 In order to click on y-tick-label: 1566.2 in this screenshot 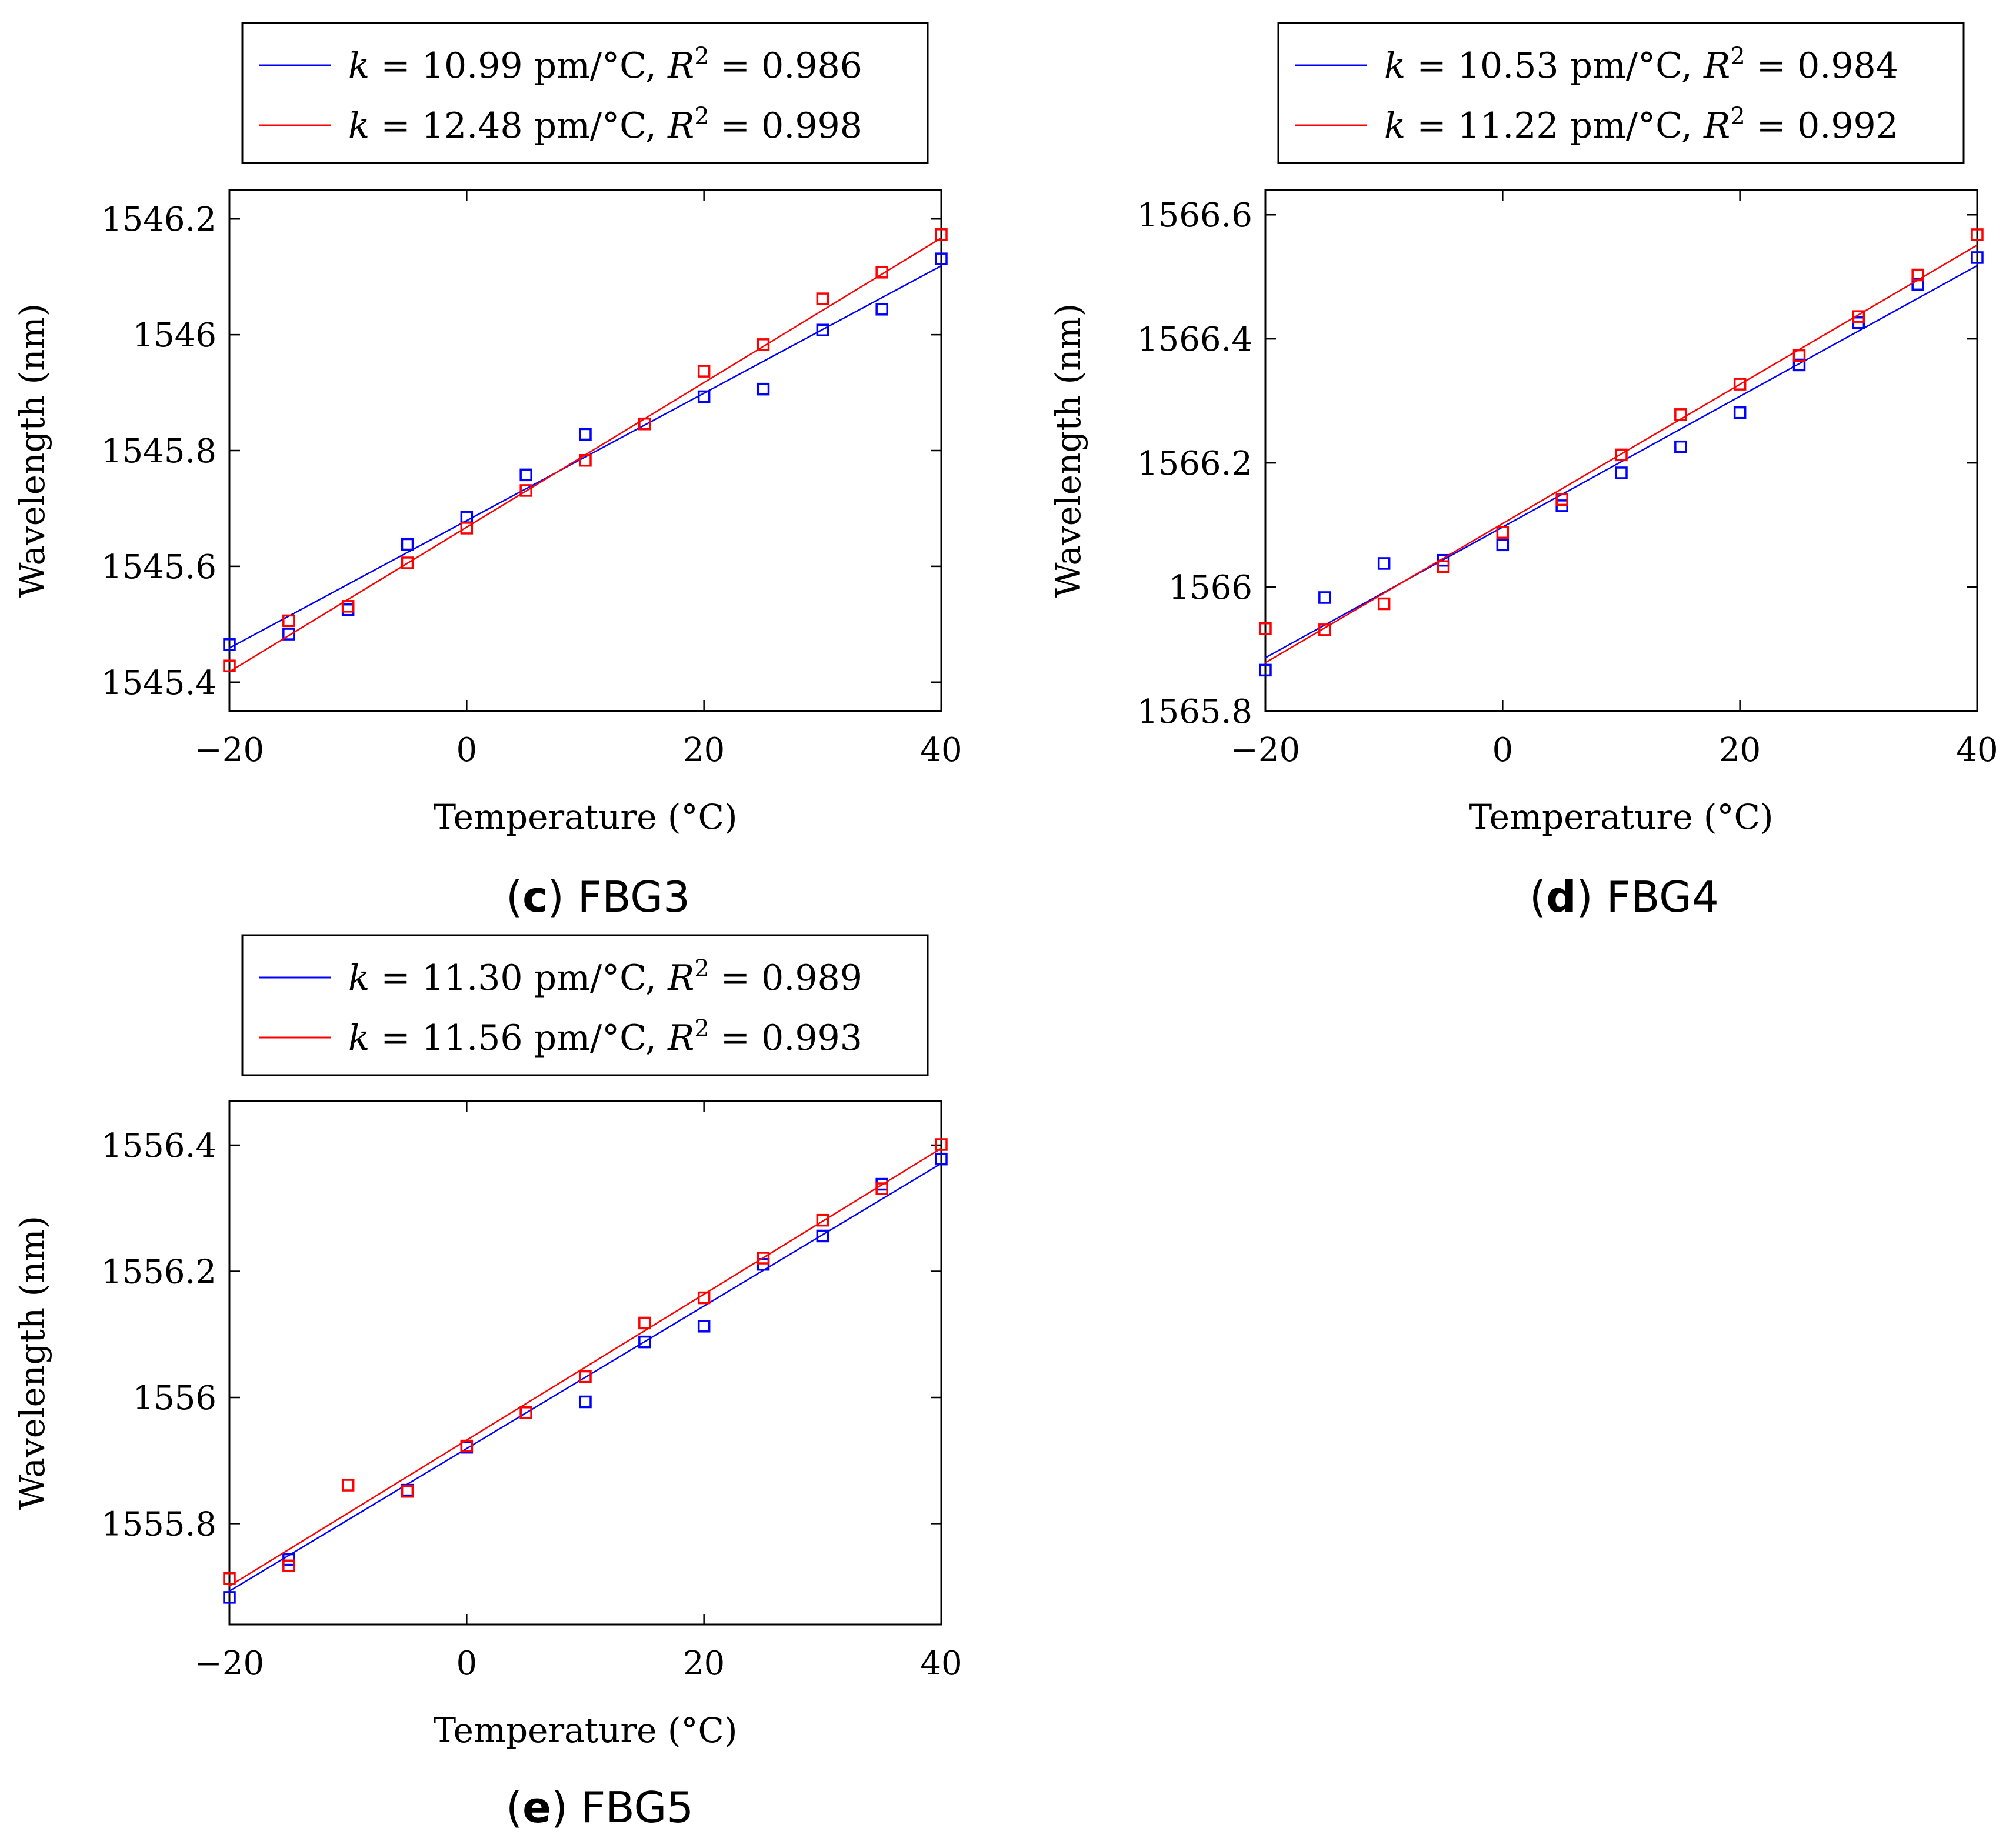, I will do `click(1194, 464)`.